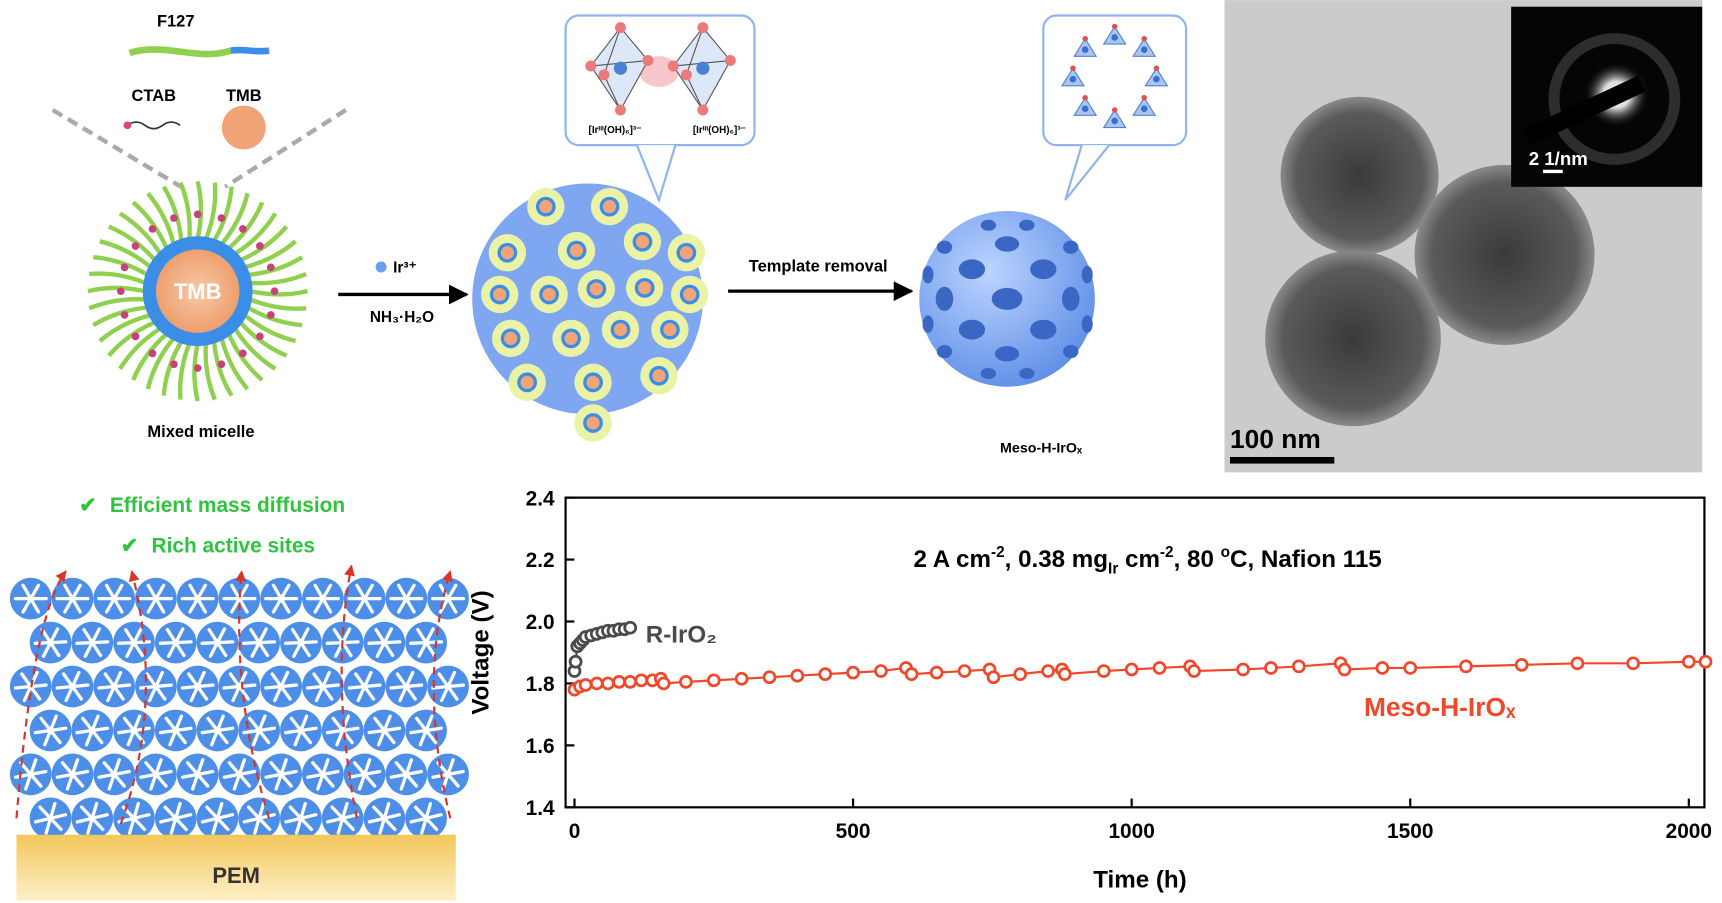  I want to click on tem-image: 2 1/nm 100 nm, so click(1463, 236).